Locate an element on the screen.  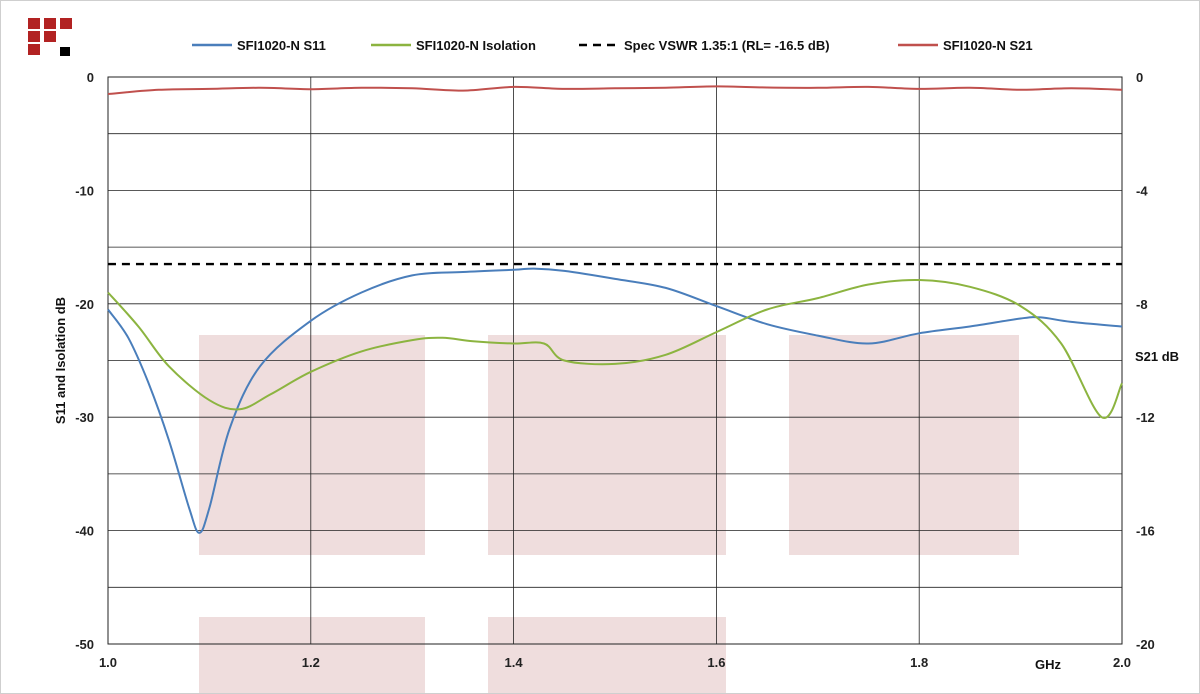
y-left-tick-label: -10 is located at coordinates (84, 190).